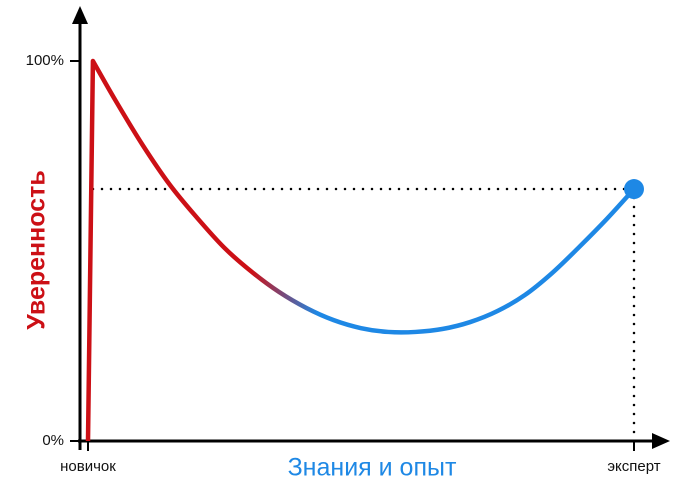  Describe the element at coordinates (45, 60) in the screenshot. I see `y-tick-label: 100%` at that location.